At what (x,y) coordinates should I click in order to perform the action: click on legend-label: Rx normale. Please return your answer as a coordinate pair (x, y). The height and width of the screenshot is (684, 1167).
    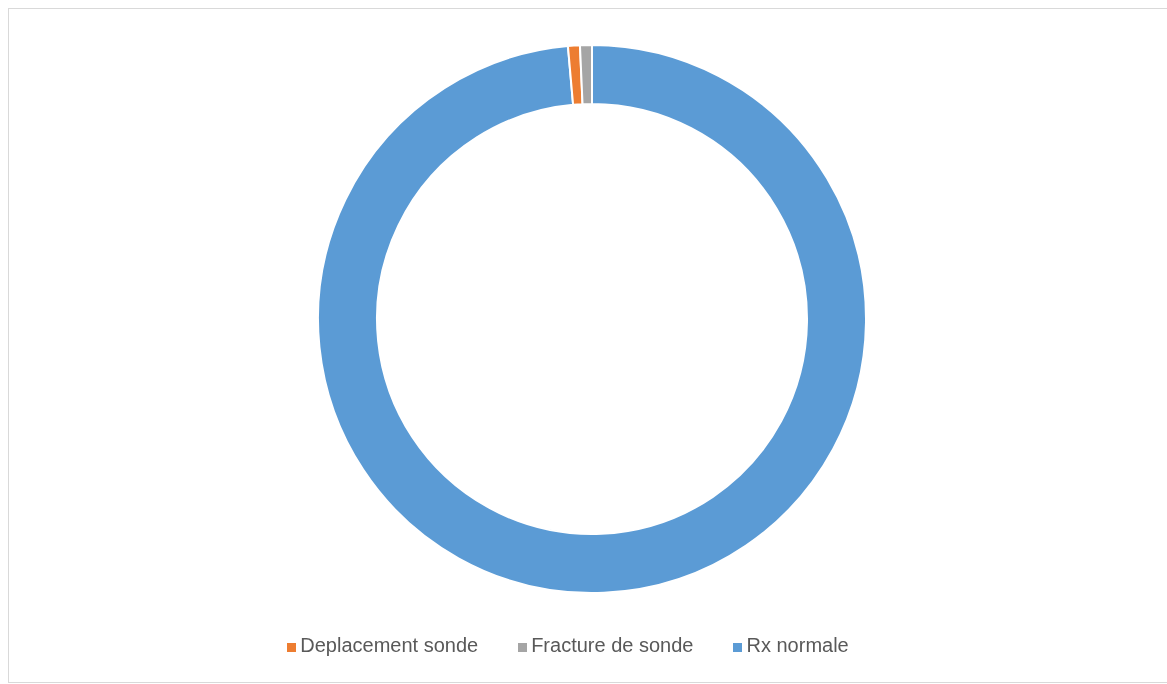
    Looking at the image, I should click on (797, 645).